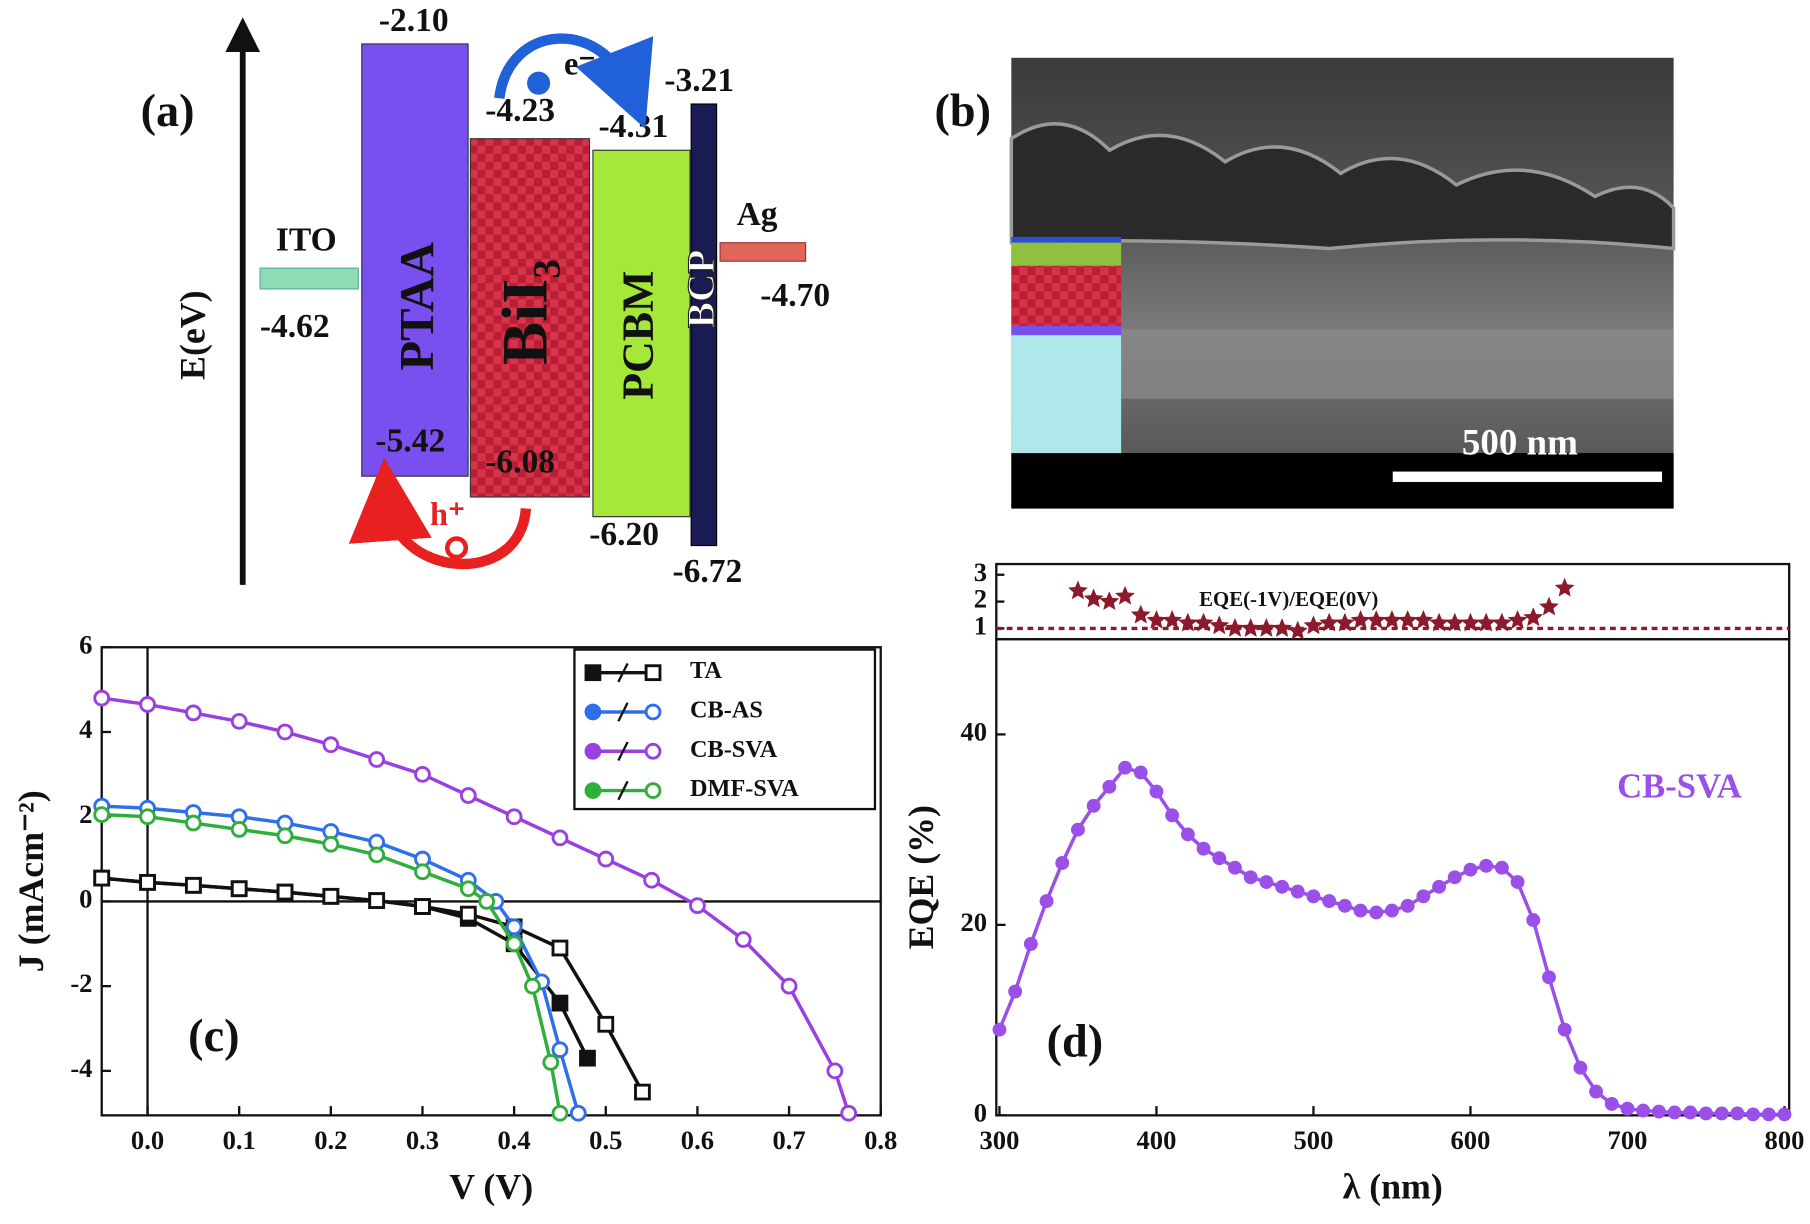 Image resolution: width=1810 pixels, height=1224 pixels. I want to click on x-tick-label: 0.0, so click(147, 1140).